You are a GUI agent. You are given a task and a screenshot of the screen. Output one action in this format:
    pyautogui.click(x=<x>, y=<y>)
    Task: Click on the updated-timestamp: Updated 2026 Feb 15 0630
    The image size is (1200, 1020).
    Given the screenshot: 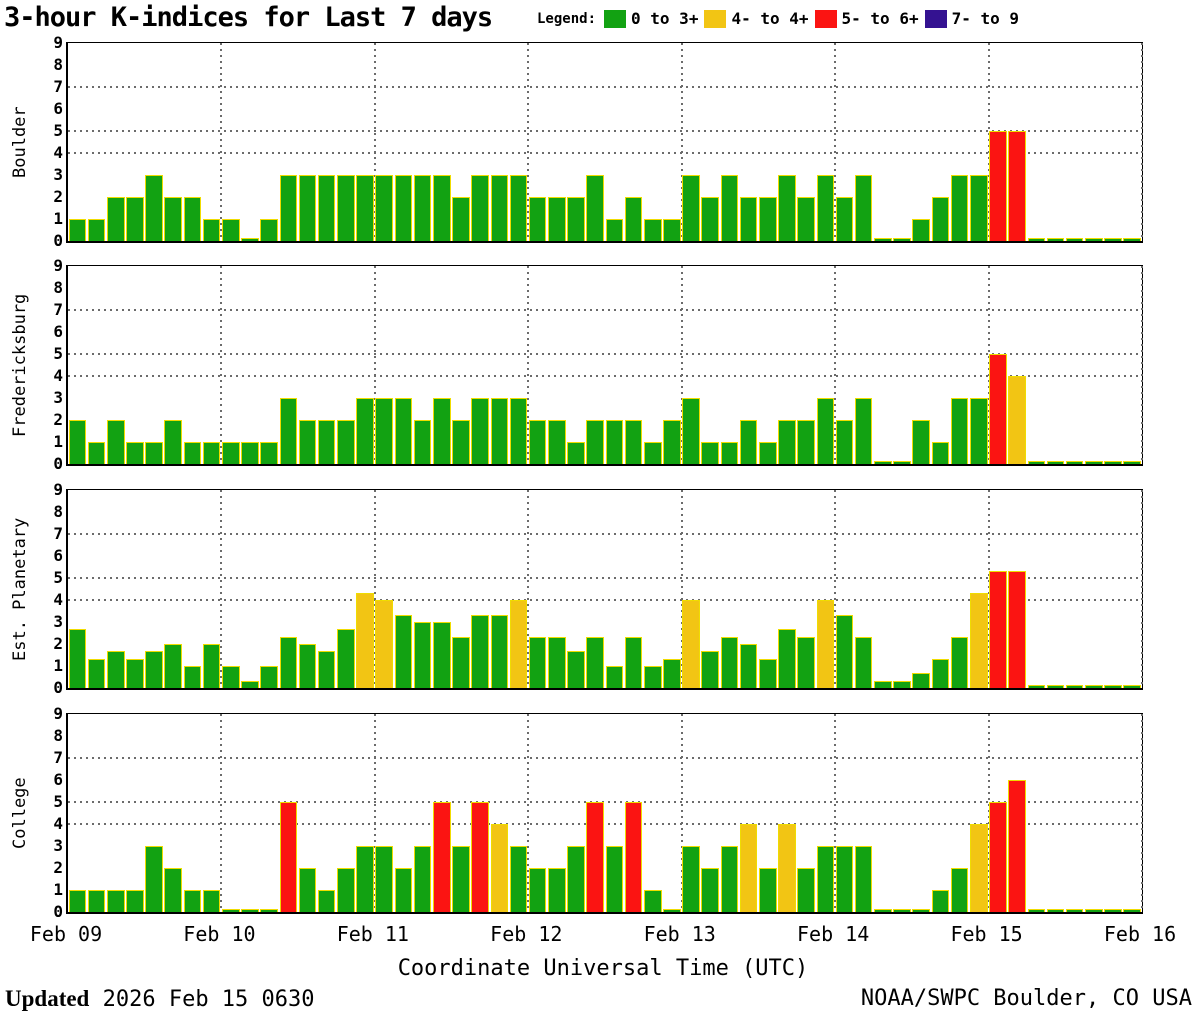 What is the action you would take?
    pyautogui.click(x=160, y=999)
    